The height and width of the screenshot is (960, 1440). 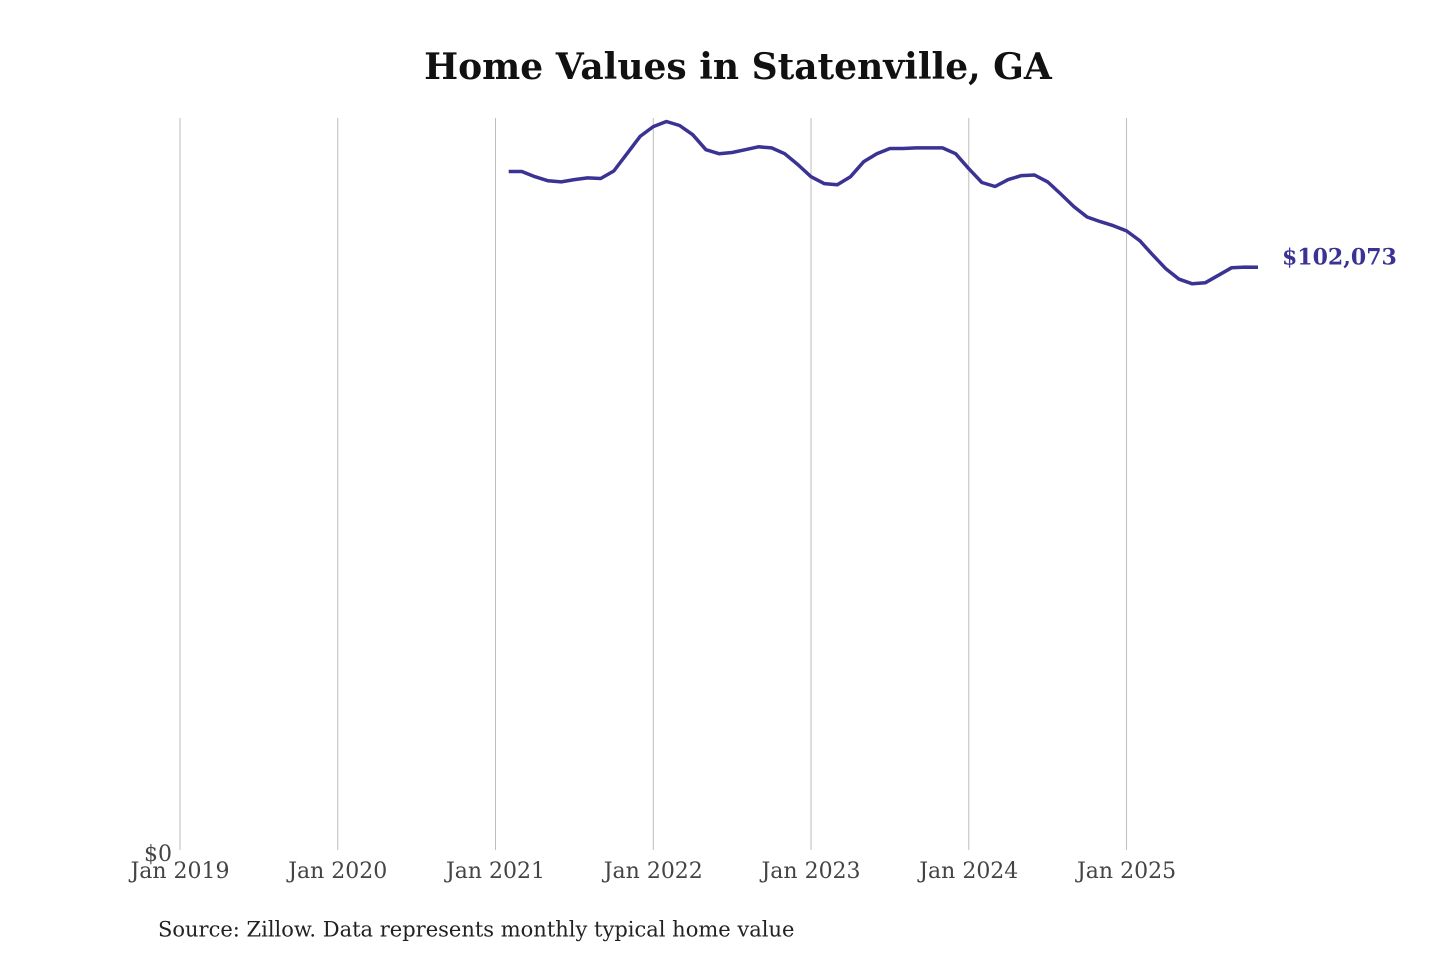 I want to click on chart-title: Home Values in Statenville, GA, so click(x=738, y=67).